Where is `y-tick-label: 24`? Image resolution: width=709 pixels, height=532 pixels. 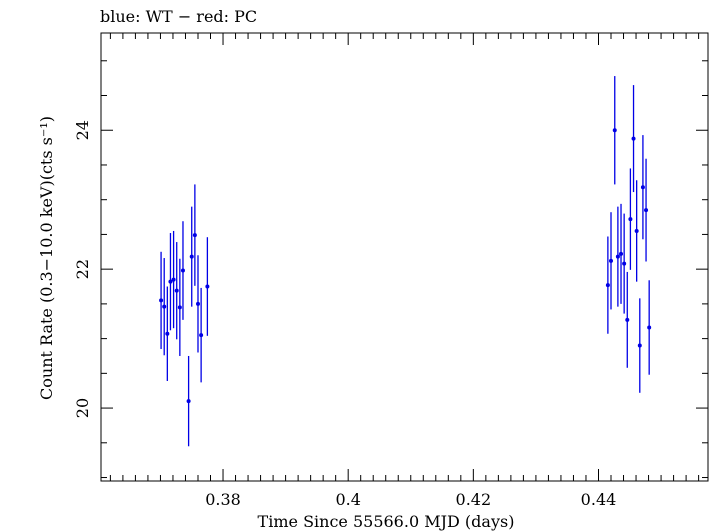 y-tick-label: 24 is located at coordinates (82, 130).